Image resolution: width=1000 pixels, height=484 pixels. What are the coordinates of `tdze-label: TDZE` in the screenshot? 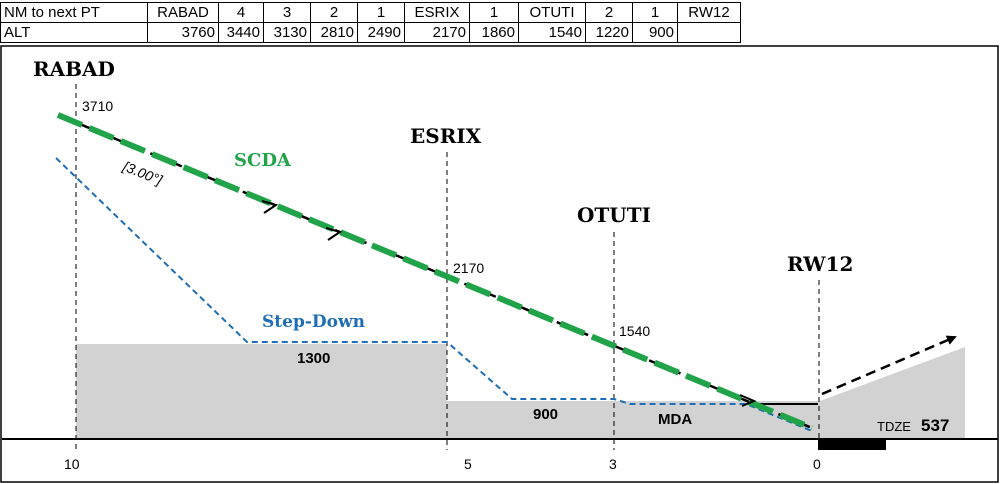 It's located at (894, 426).